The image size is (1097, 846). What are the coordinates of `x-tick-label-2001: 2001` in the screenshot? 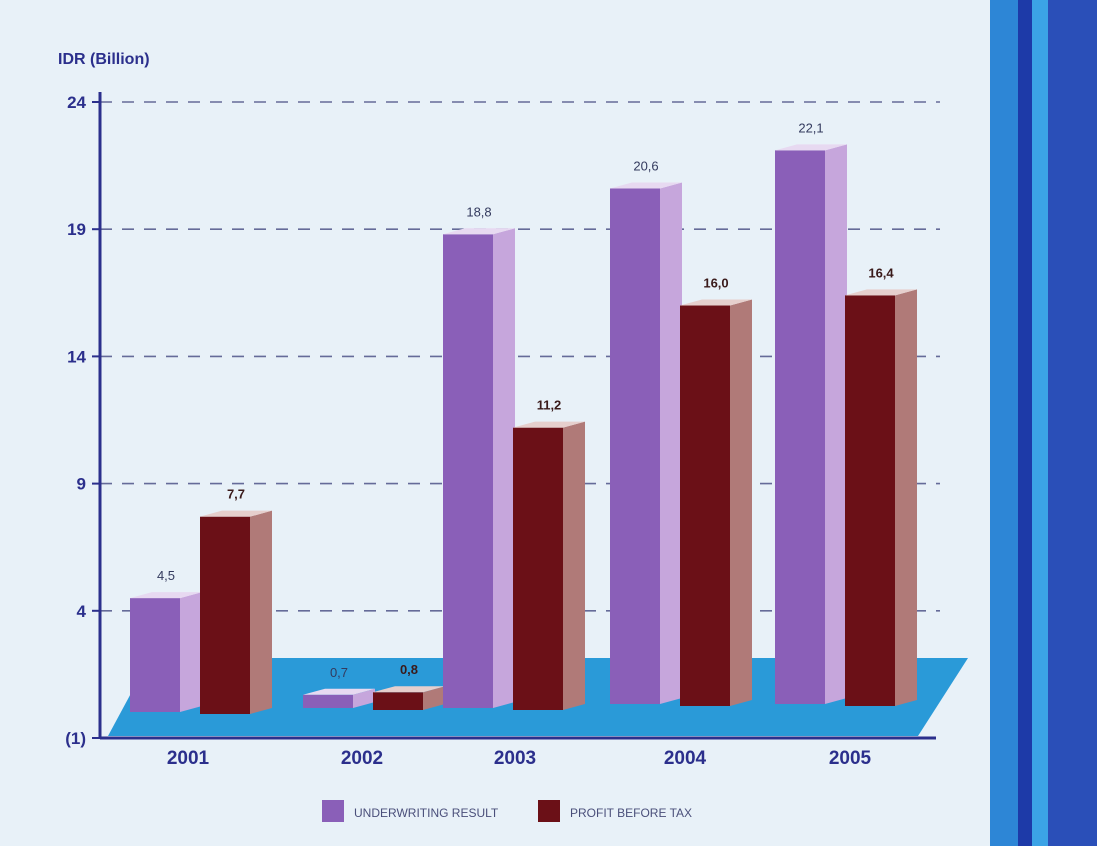 It's located at (188, 758).